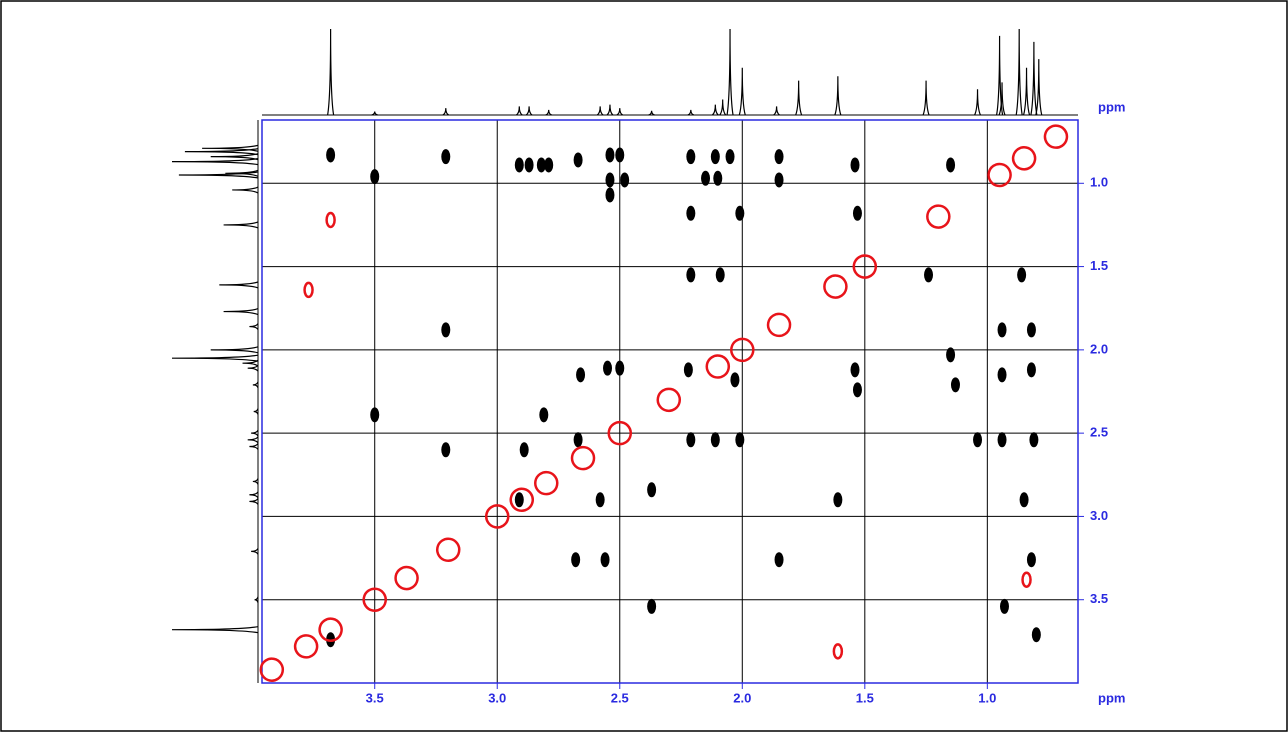  What do you see at coordinates (742, 697) in the screenshot?
I see `x-tick-label: 2.0` at bounding box center [742, 697].